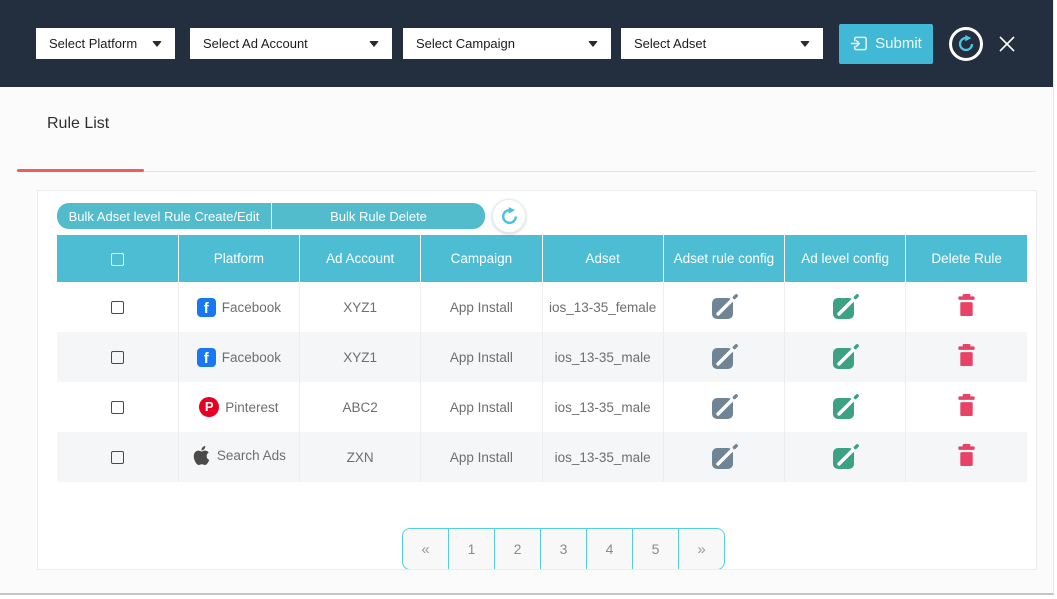 The height and width of the screenshot is (599, 1057). What do you see at coordinates (526, 129) in the screenshot?
I see `tab-bar: Rule List` at bounding box center [526, 129].